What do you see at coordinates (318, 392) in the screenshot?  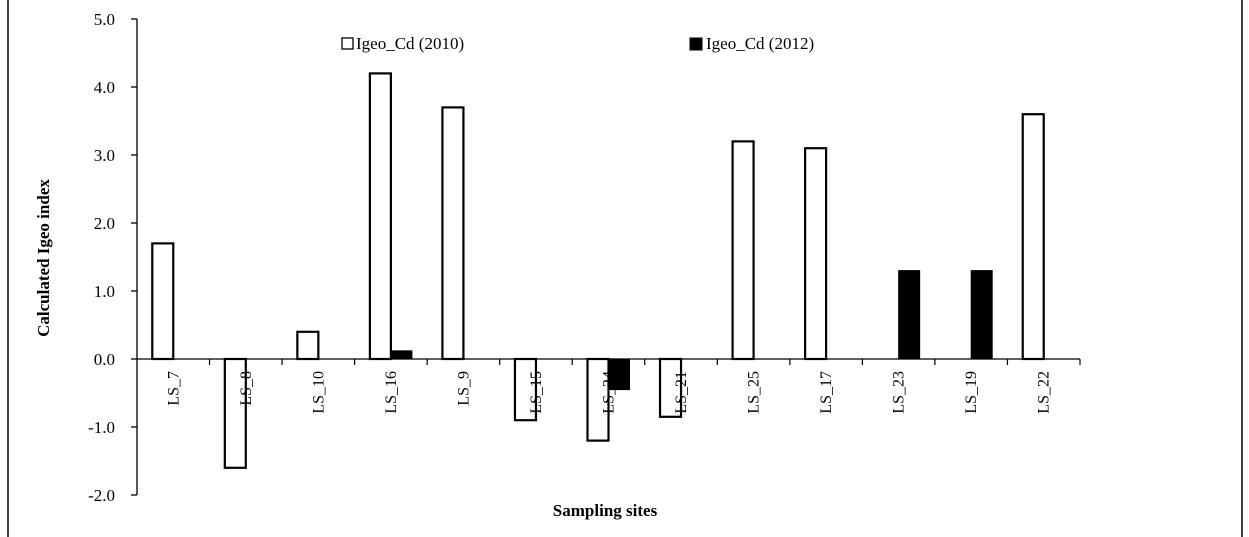 I see `x-category-label: LS_10` at bounding box center [318, 392].